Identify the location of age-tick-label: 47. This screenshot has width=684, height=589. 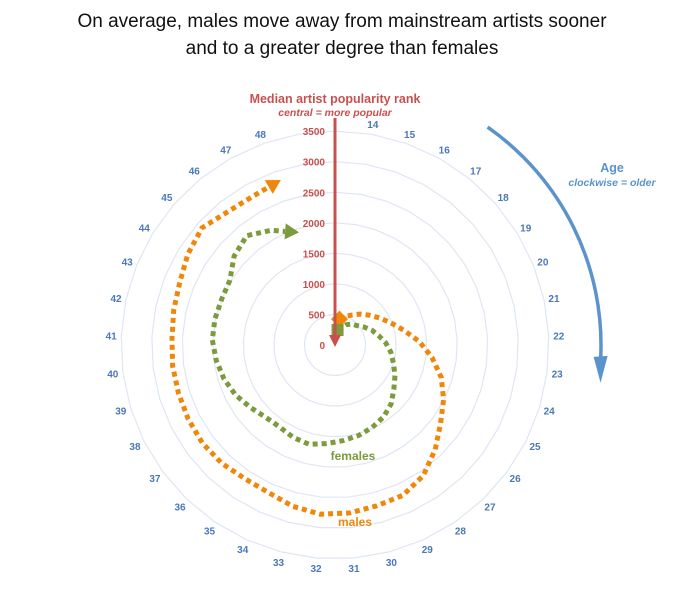
(226, 150).